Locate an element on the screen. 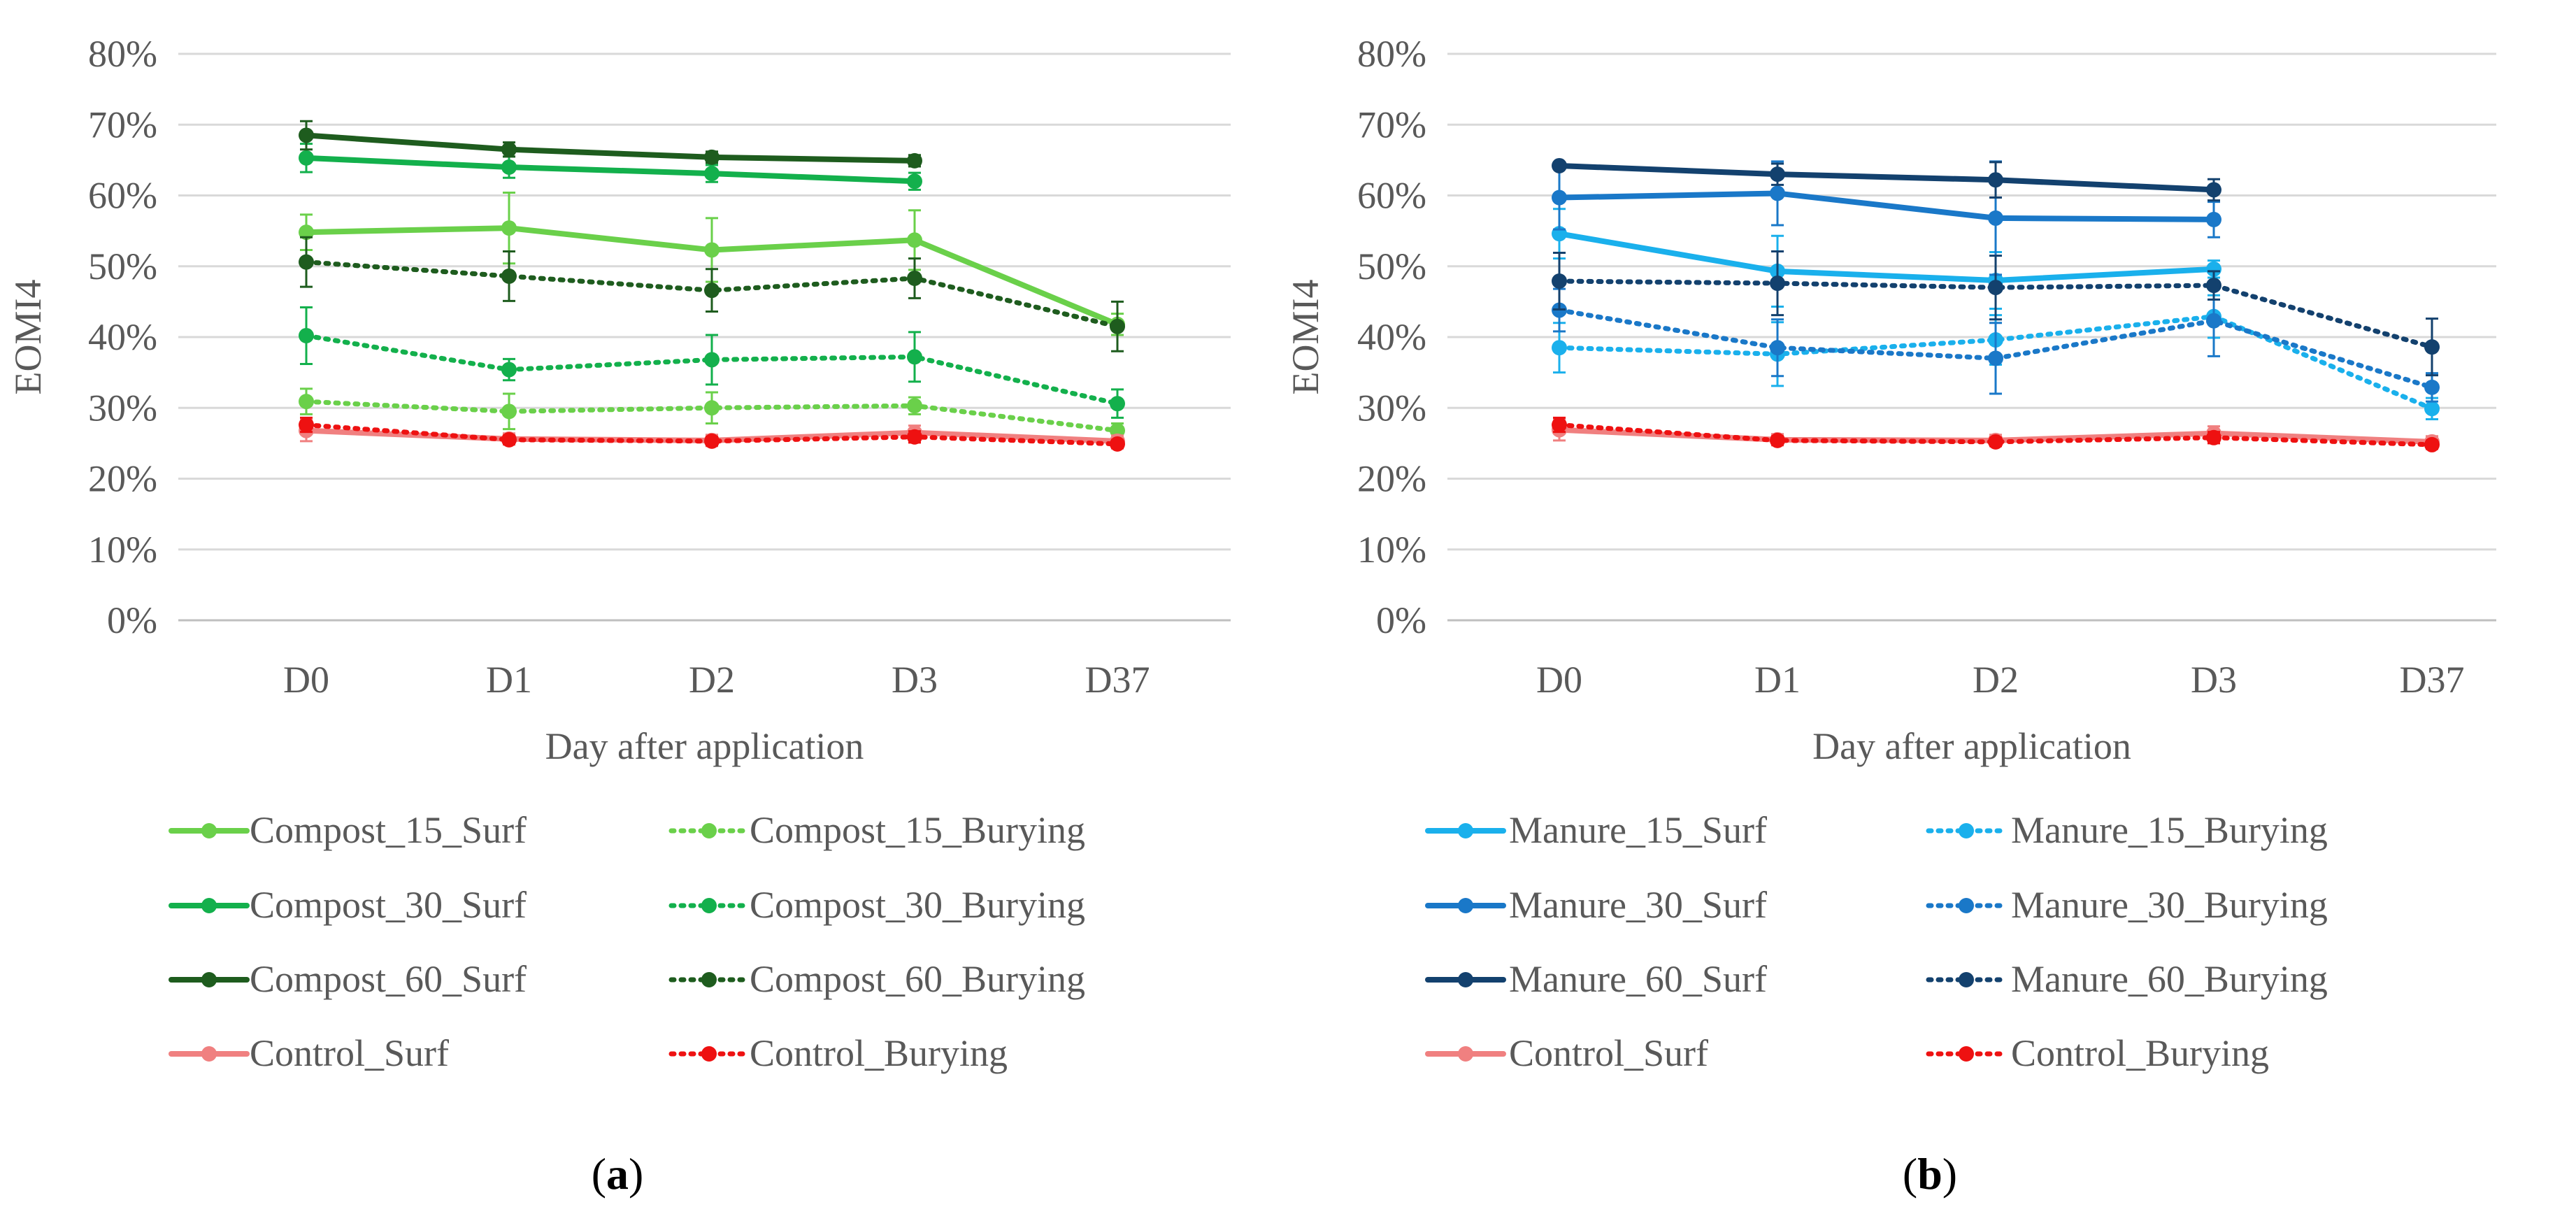 The width and height of the screenshot is (2576, 1221). series-Compost_30_Burying is located at coordinates (712, 362).